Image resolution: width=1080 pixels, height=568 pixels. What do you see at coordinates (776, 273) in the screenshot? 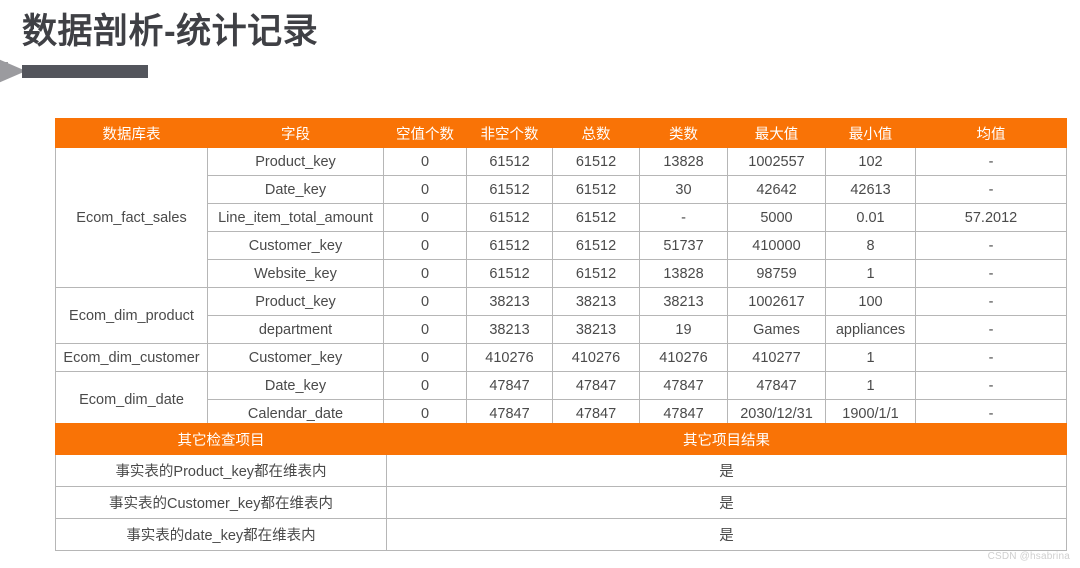
I see `cell-max: 98759` at bounding box center [776, 273].